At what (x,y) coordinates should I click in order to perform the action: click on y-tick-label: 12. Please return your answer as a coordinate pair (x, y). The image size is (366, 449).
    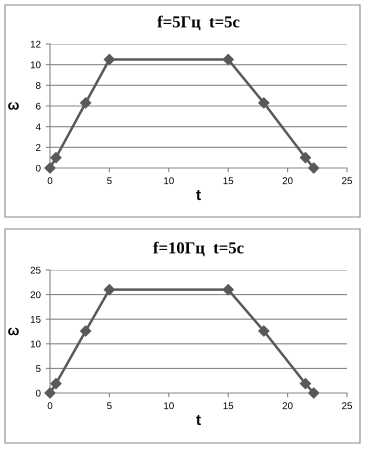
    Looking at the image, I should click on (35, 44).